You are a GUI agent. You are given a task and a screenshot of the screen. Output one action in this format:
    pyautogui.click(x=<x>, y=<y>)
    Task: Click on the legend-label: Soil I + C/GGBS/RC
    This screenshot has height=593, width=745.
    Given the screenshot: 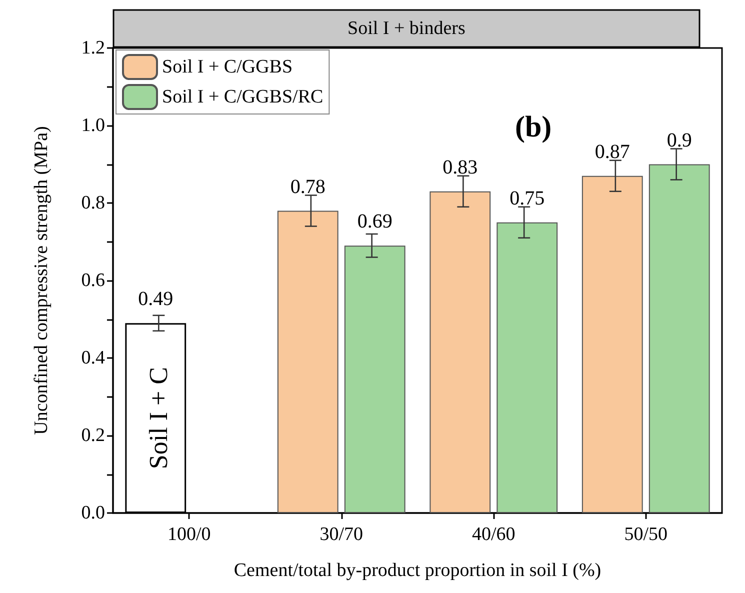 What is the action you would take?
    pyautogui.click(x=243, y=97)
    